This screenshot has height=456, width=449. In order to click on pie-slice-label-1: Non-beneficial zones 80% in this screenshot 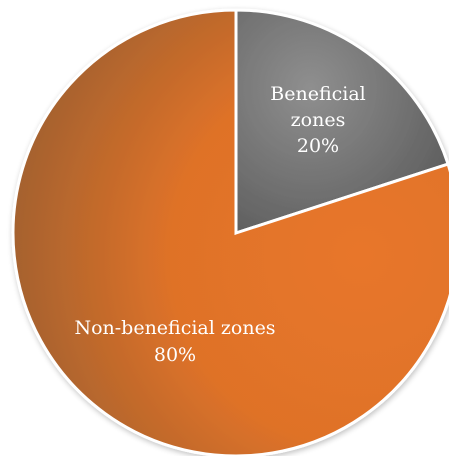, I will do `click(174, 341)`.